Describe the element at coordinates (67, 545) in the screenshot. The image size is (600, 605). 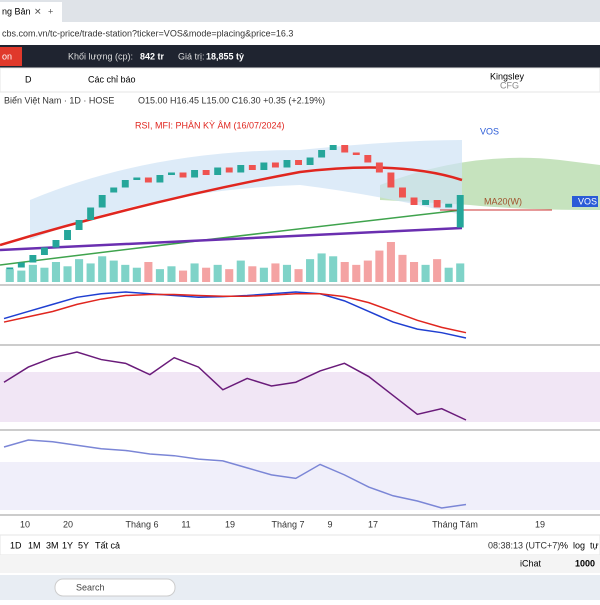
I see `range-button: 1Y` at that location.